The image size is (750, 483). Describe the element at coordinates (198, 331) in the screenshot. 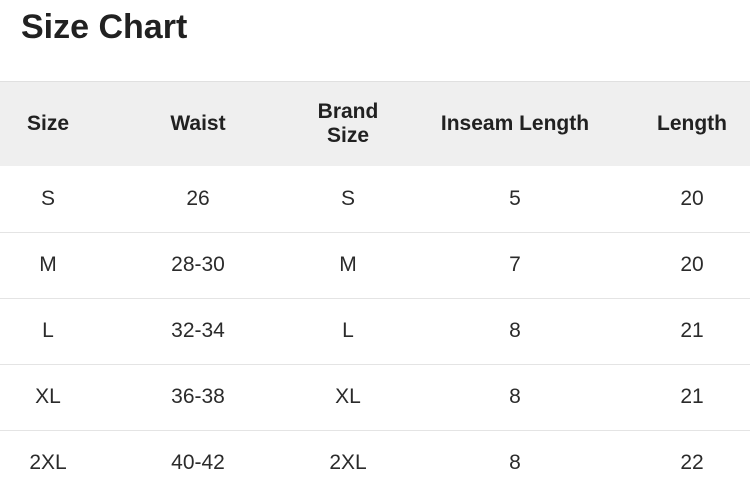

I see `cell-waist: 32-34` at that location.